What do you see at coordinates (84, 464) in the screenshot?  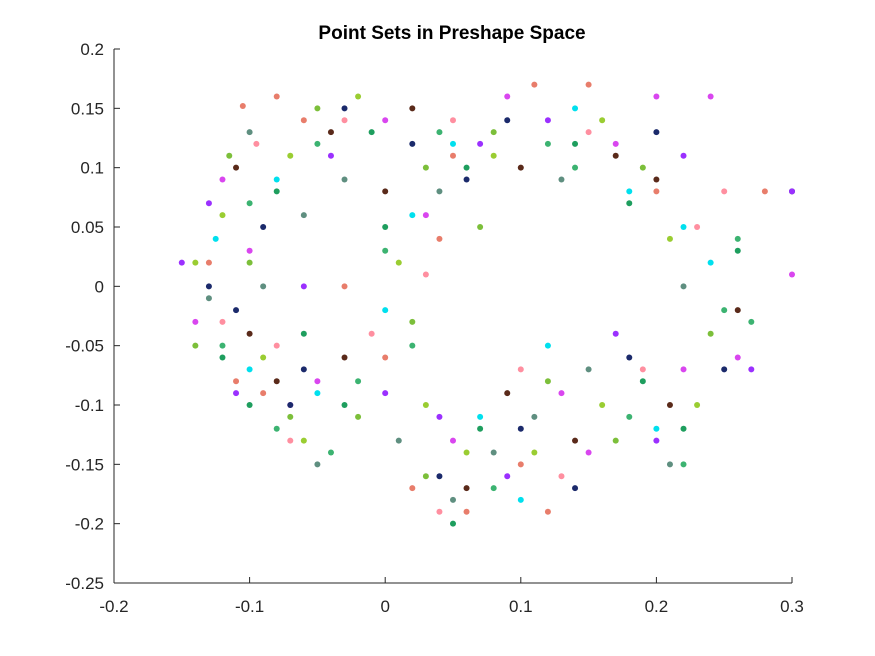 I see `y-tick-label: -0.15` at bounding box center [84, 464].